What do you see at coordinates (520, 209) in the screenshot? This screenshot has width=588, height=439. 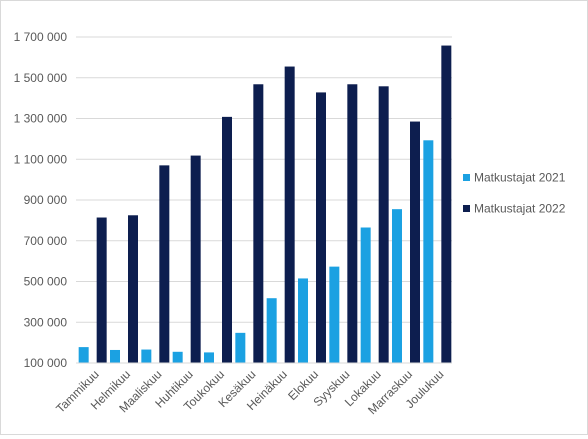 I see `legend-label: Matkustajat 2022` at bounding box center [520, 209].